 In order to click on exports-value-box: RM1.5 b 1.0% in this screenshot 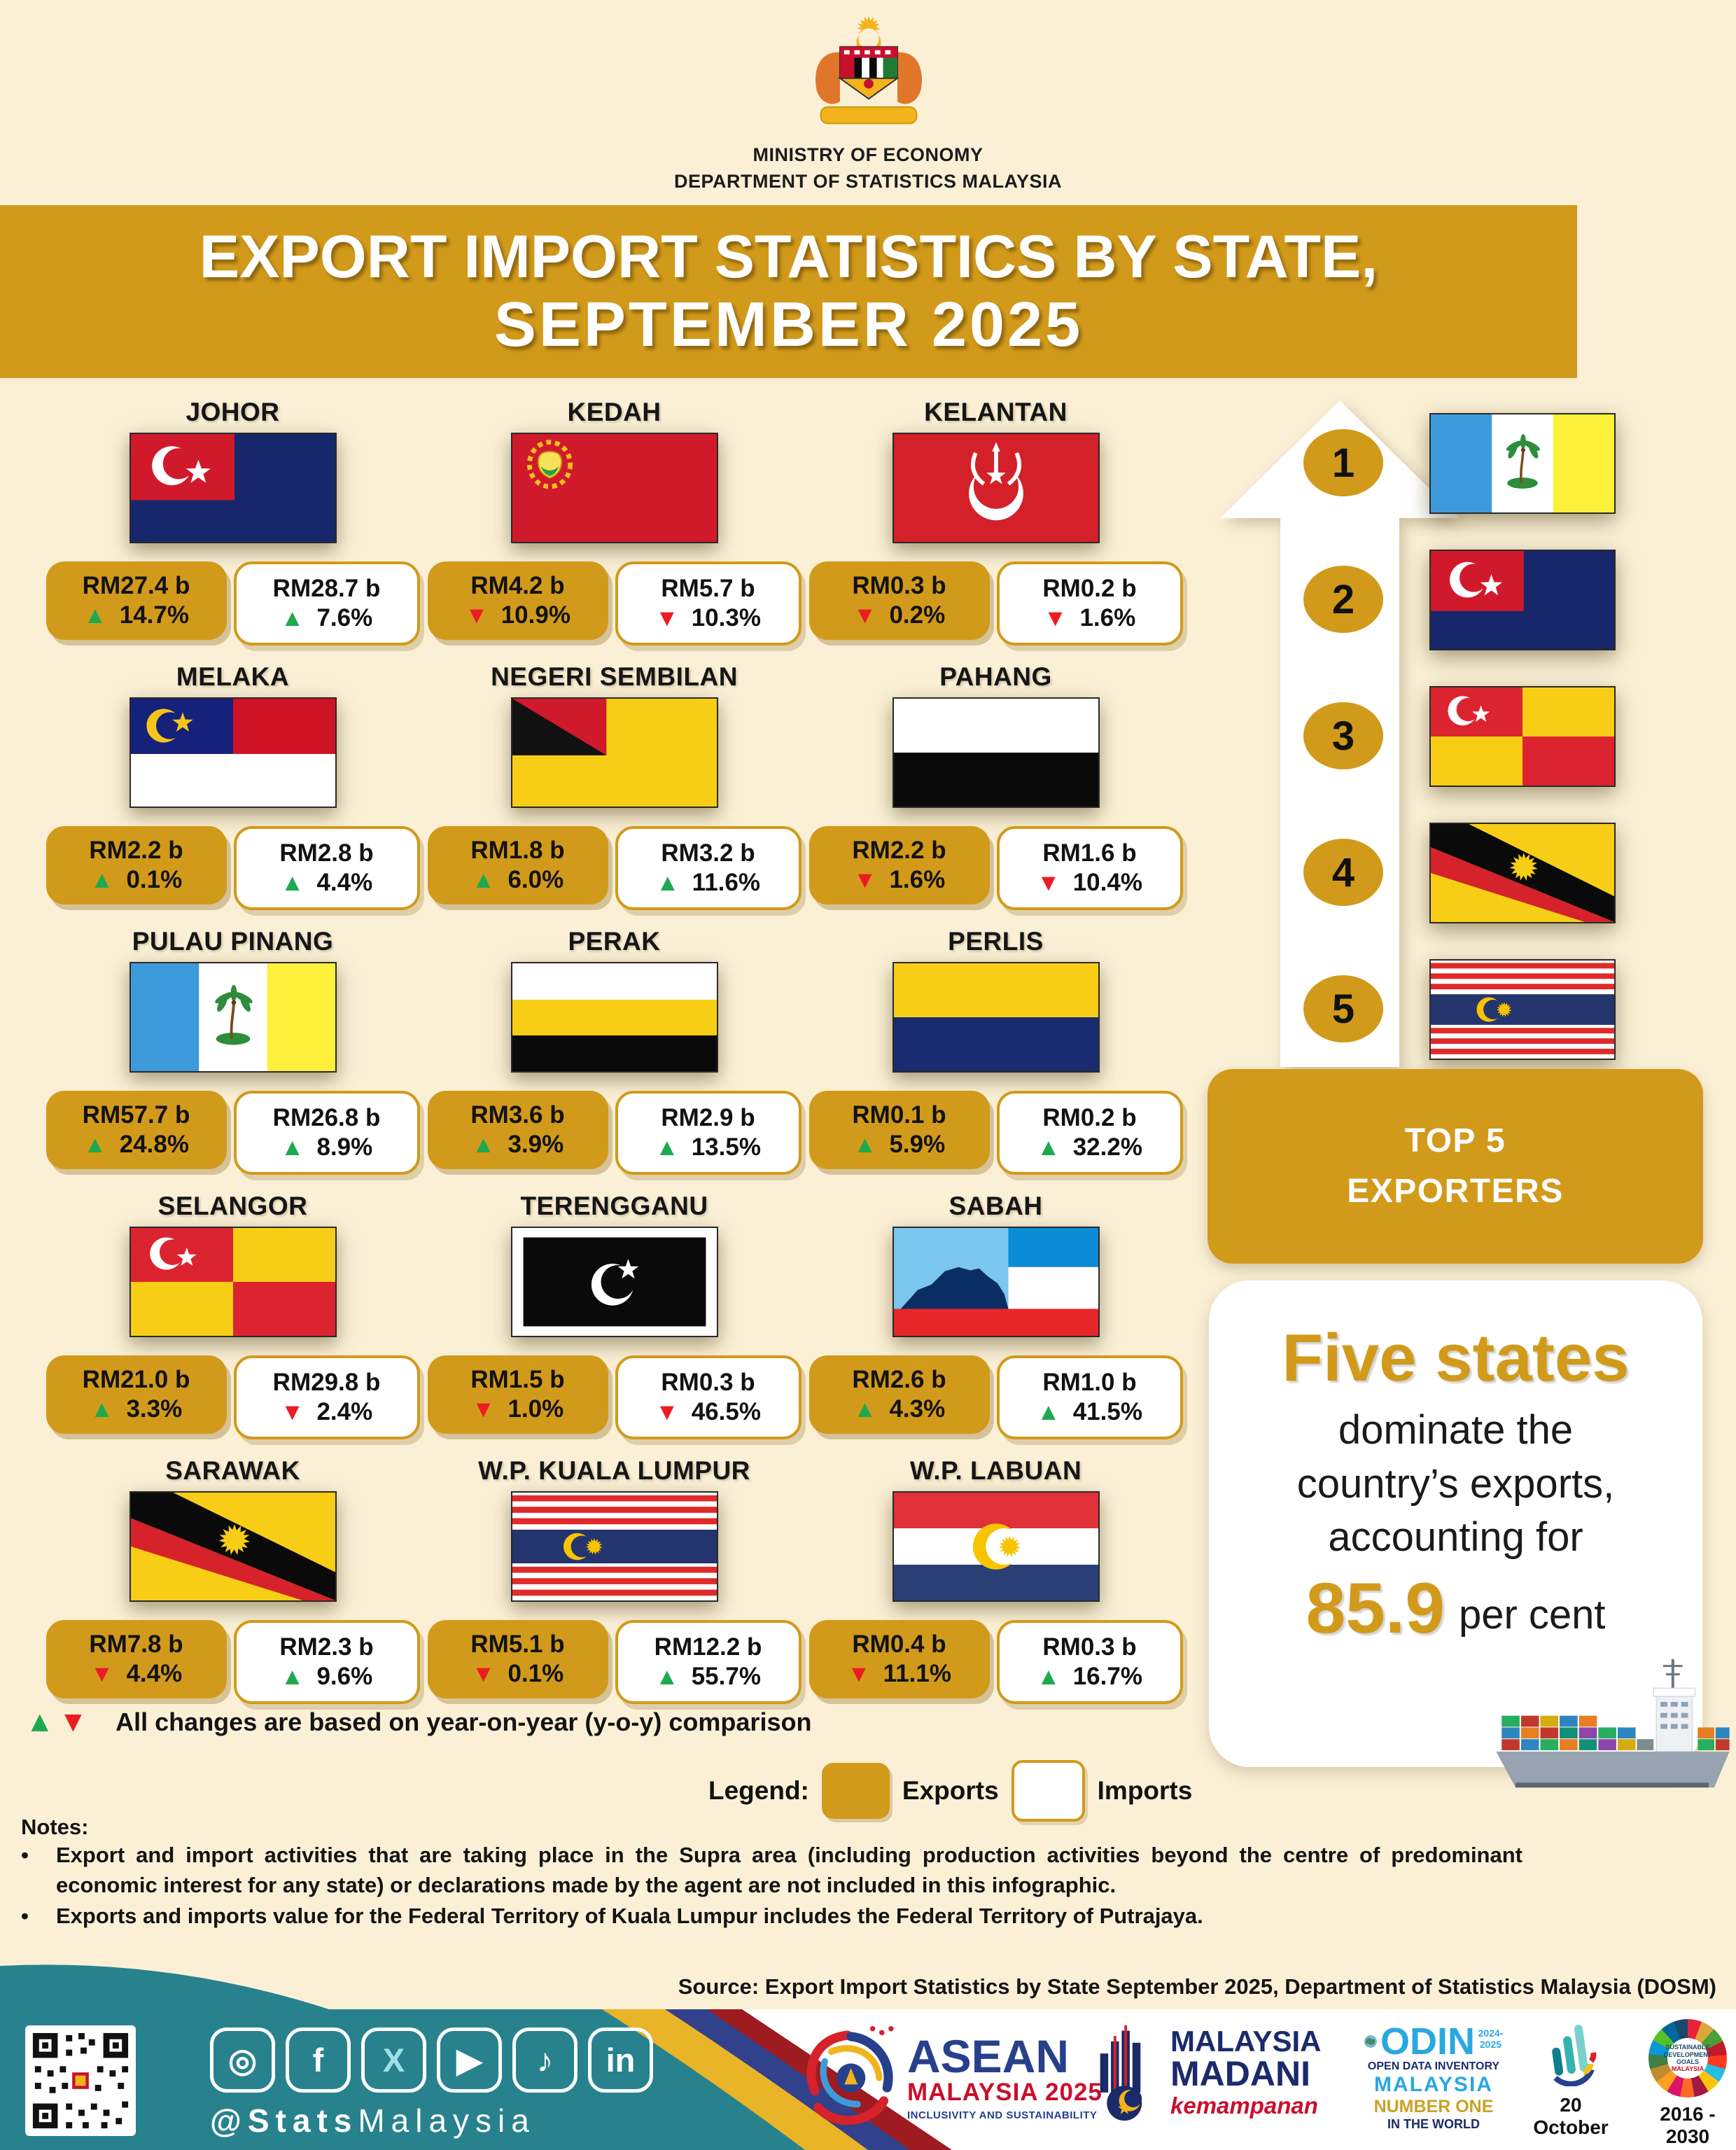, I will do `click(517, 1394)`.